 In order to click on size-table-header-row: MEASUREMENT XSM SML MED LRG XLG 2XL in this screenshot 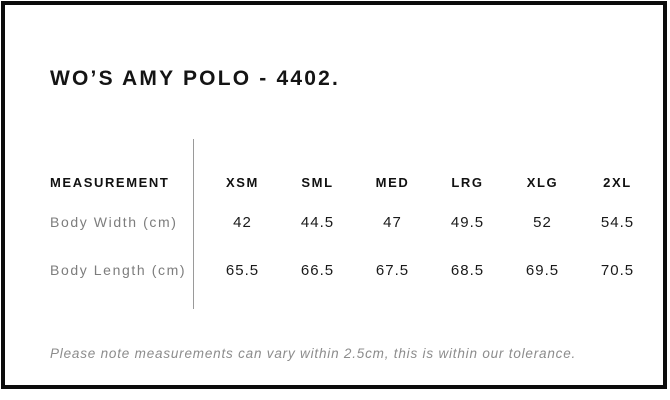, I will do `click(352, 182)`.